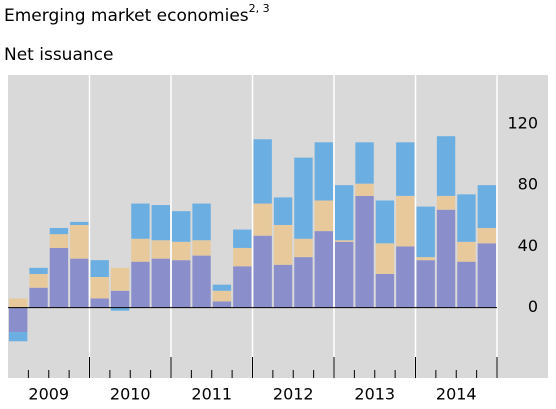 This screenshot has height=409, width=556. I want to click on chart-title: Emerging market economies2, 3, so click(137, 14).